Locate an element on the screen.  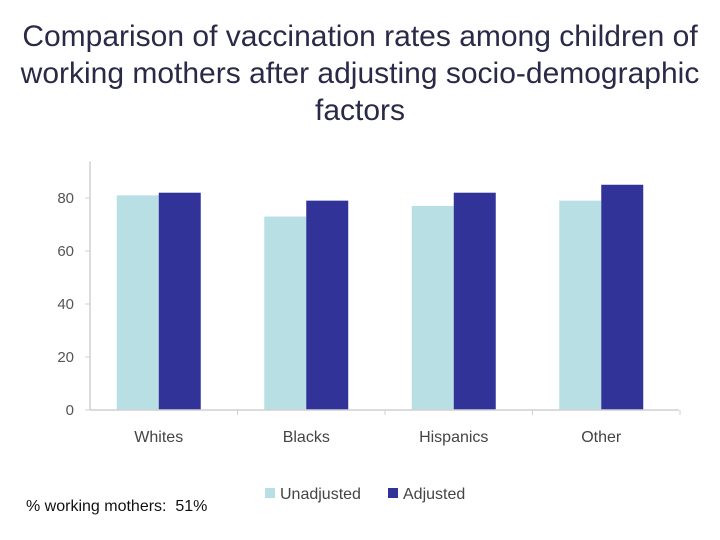
category-labels: Whites Blacks Hispanics Other is located at coordinates (378, 437).